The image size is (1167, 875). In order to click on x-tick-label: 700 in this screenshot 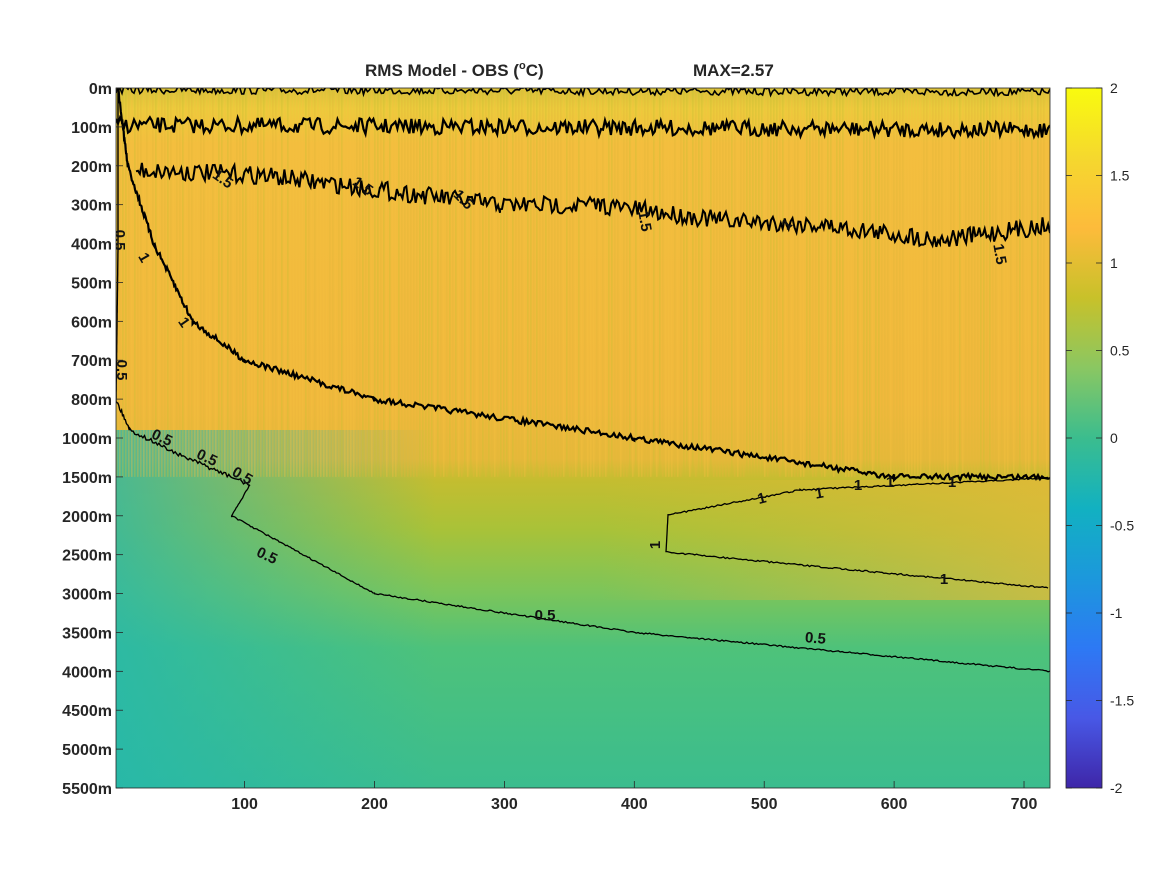, I will do `click(1024, 804)`.